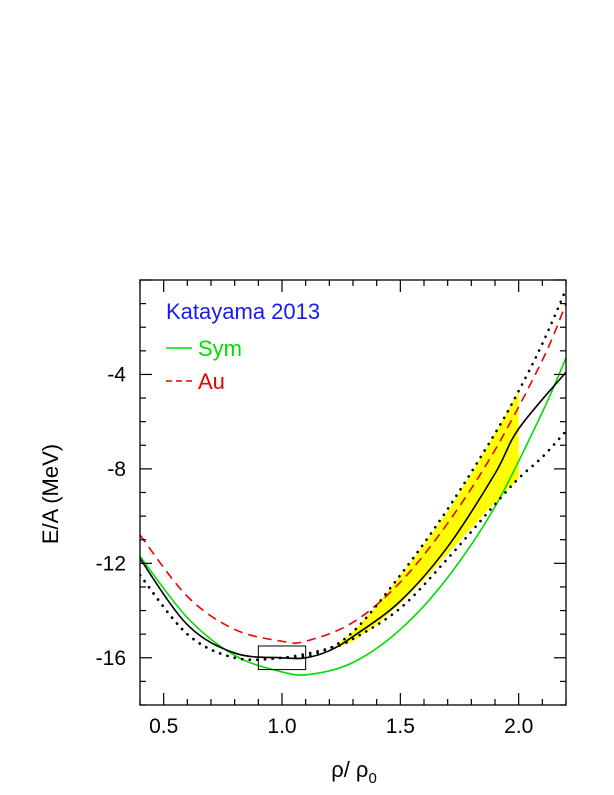 The image size is (614, 795). What do you see at coordinates (243, 311) in the screenshot?
I see `legend-title: Katayama 2013` at bounding box center [243, 311].